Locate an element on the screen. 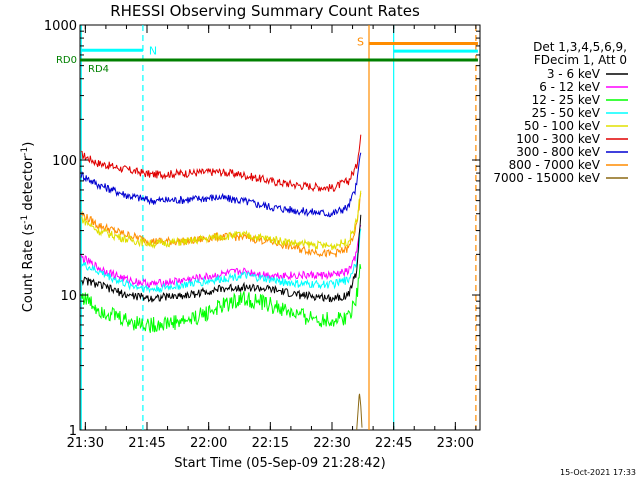  legend-header-1: Det 1,3,4,5,6,9, is located at coordinates (580, 47).